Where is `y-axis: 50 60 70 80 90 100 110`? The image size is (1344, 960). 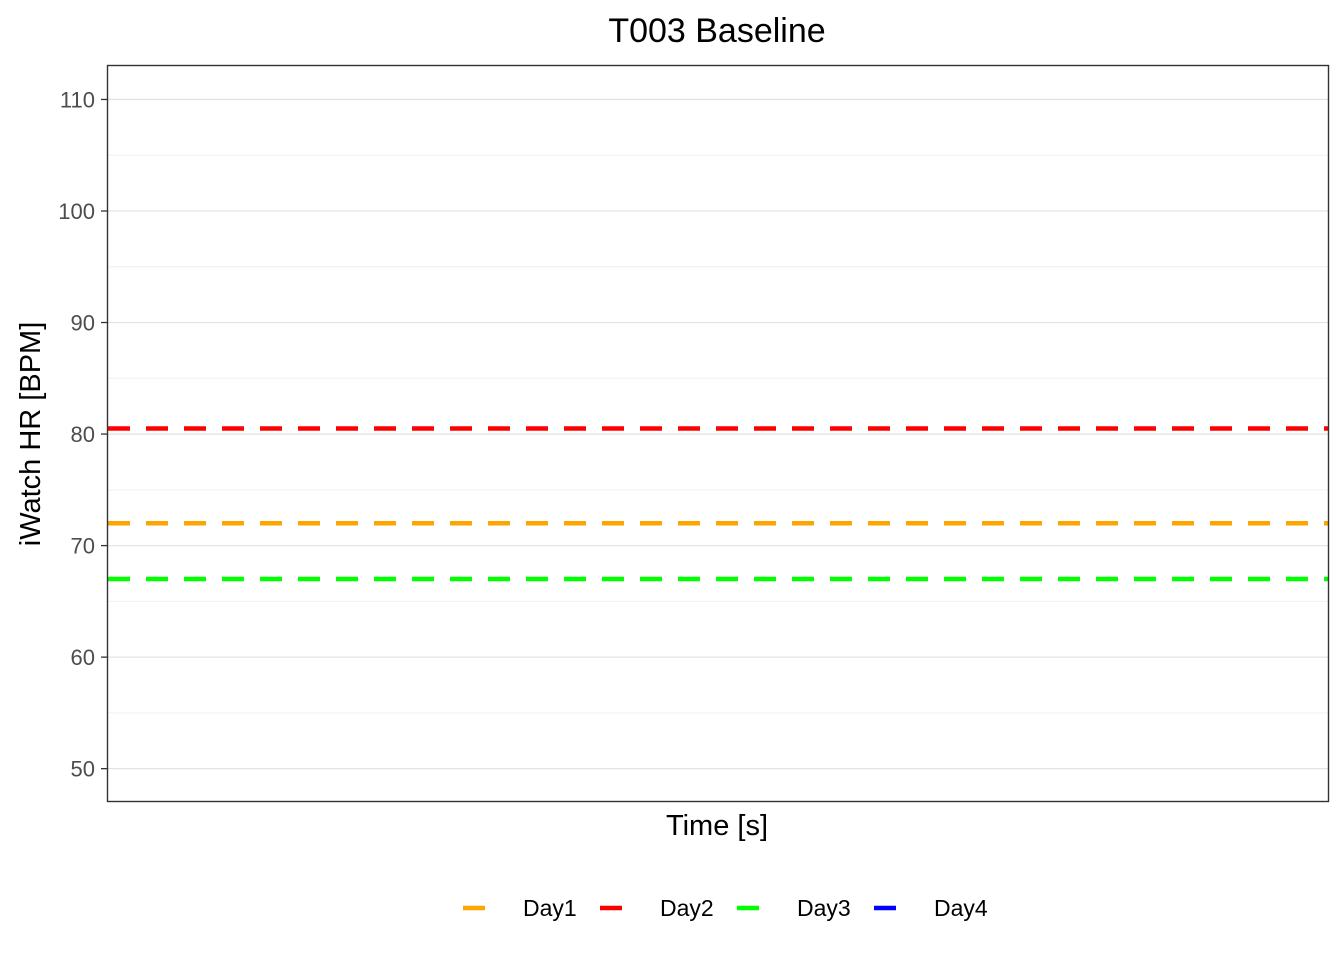
y-axis: 50 60 70 80 90 100 110 is located at coordinates (83, 434).